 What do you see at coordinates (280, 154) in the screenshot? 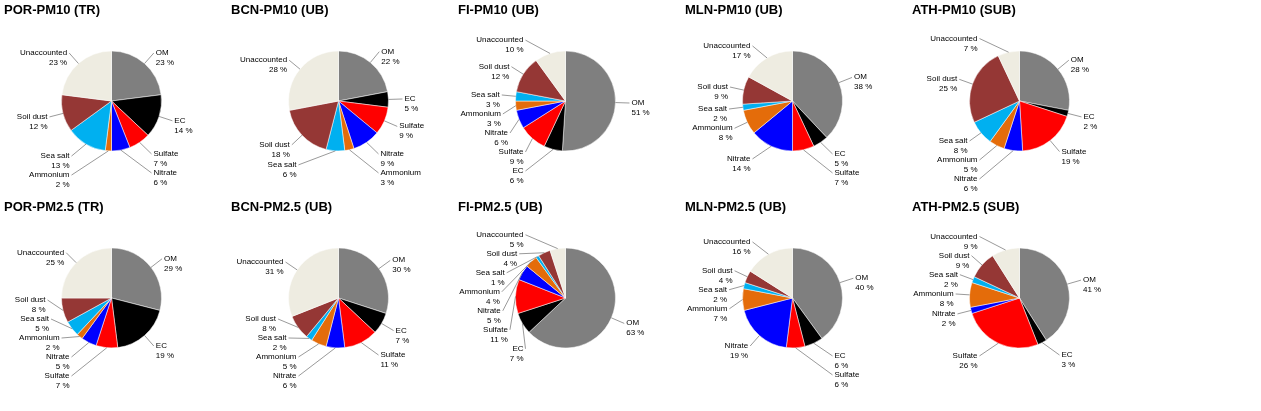
I see `data-label: 18 %` at bounding box center [280, 154].